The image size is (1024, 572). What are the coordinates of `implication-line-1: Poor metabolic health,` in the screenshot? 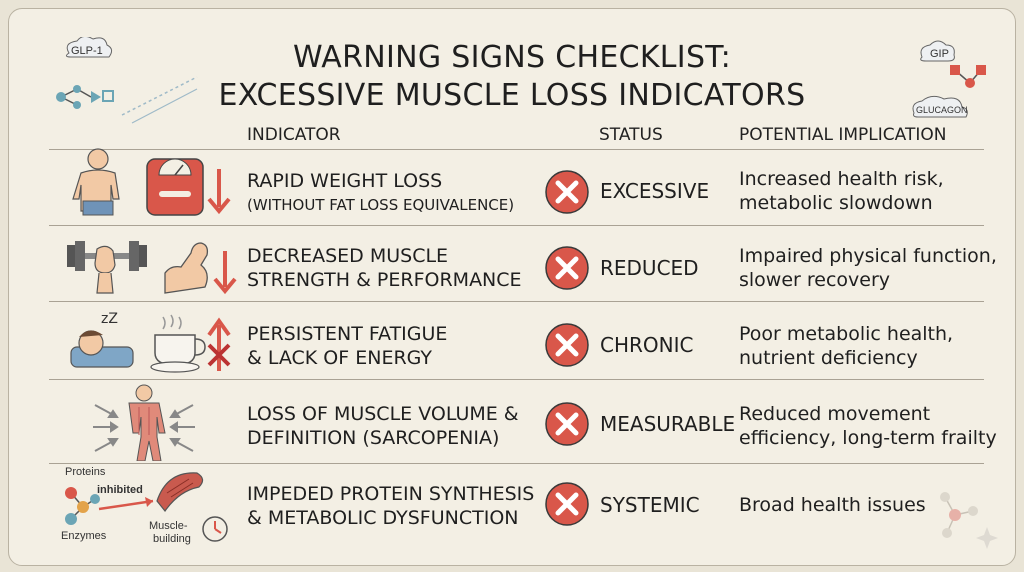 It's located at (846, 334).